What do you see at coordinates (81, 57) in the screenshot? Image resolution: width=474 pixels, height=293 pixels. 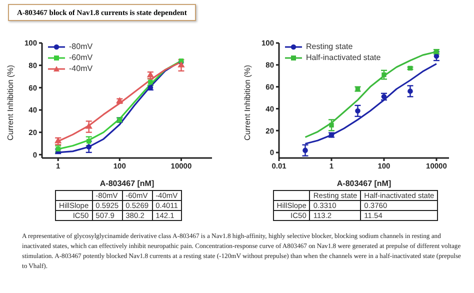 I see `legend-label: -60mV` at bounding box center [81, 57].